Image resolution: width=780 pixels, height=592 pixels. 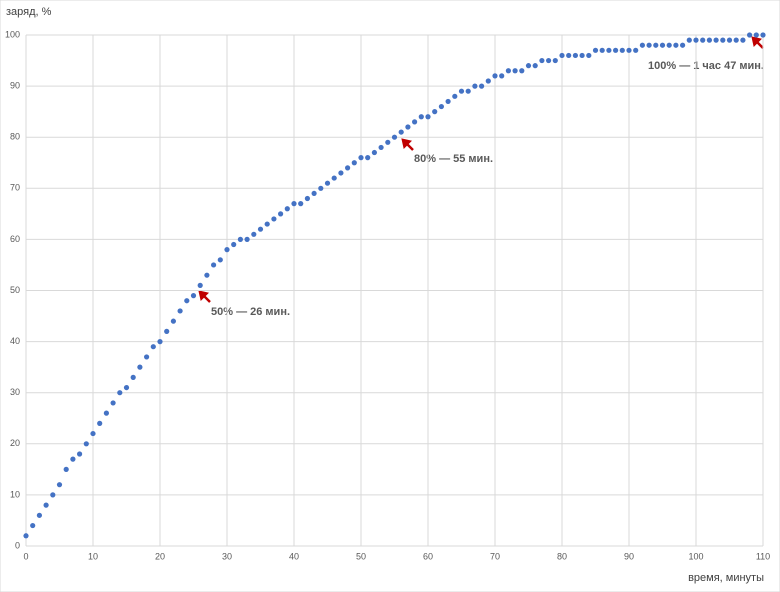 What do you see at coordinates (495, 556) in the screenshot?
I see `x-tick-label: 70` at bounding box center [495, 556].